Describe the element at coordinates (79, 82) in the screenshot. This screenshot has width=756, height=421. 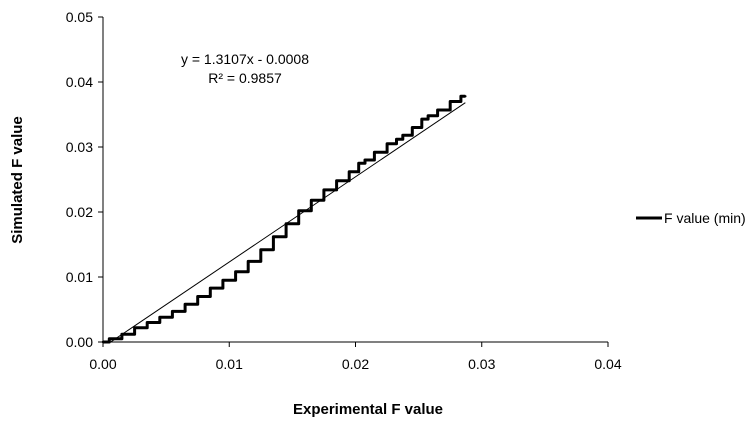
I see `y-tick-label: 0.04` at that location.